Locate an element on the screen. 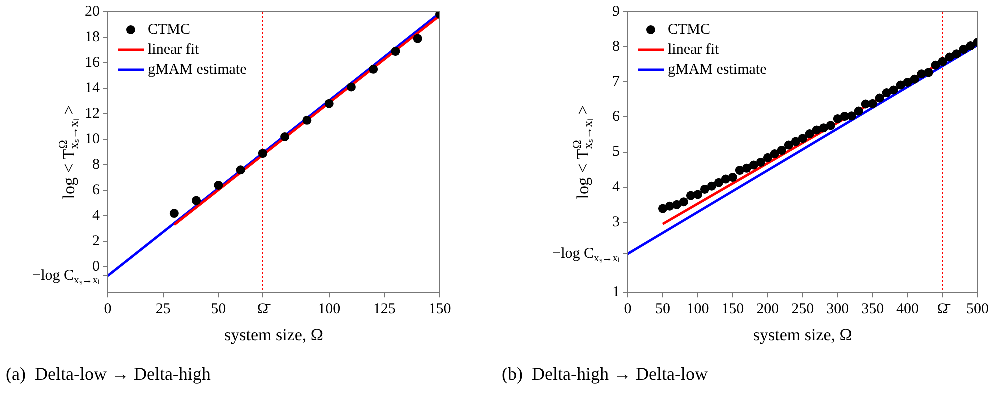  y-tick-label: 5 is located at coordinates (616, 152).